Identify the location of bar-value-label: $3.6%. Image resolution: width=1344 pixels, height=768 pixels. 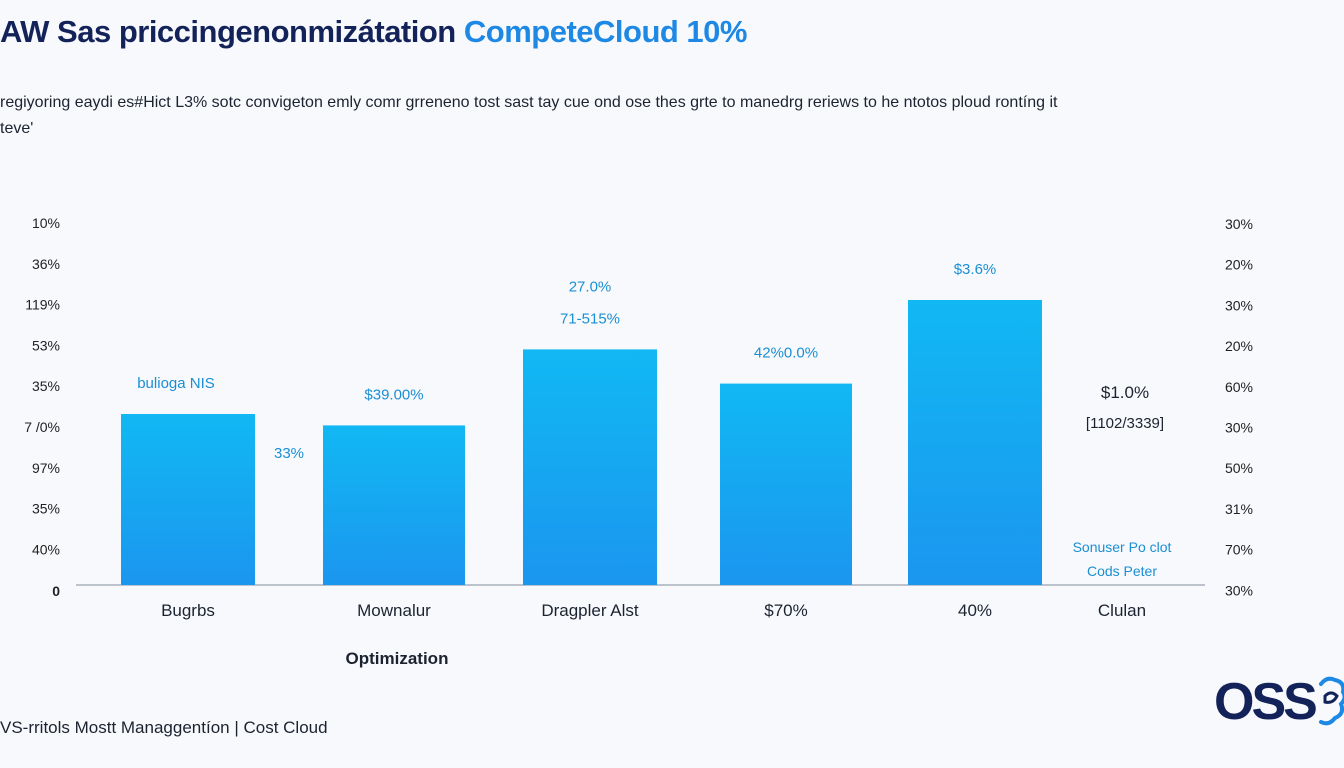
(975, 269).